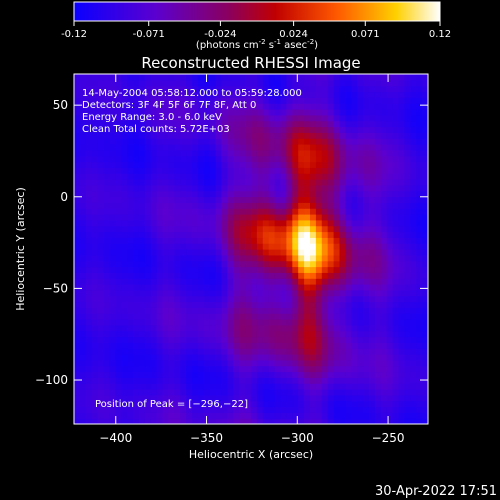 This screenshot has height=500, width=500. Describe the element at coordinates (20, 249) in the screenshot. I see `y-axis-label: Heliocentric Y (arcsec)` at that location.